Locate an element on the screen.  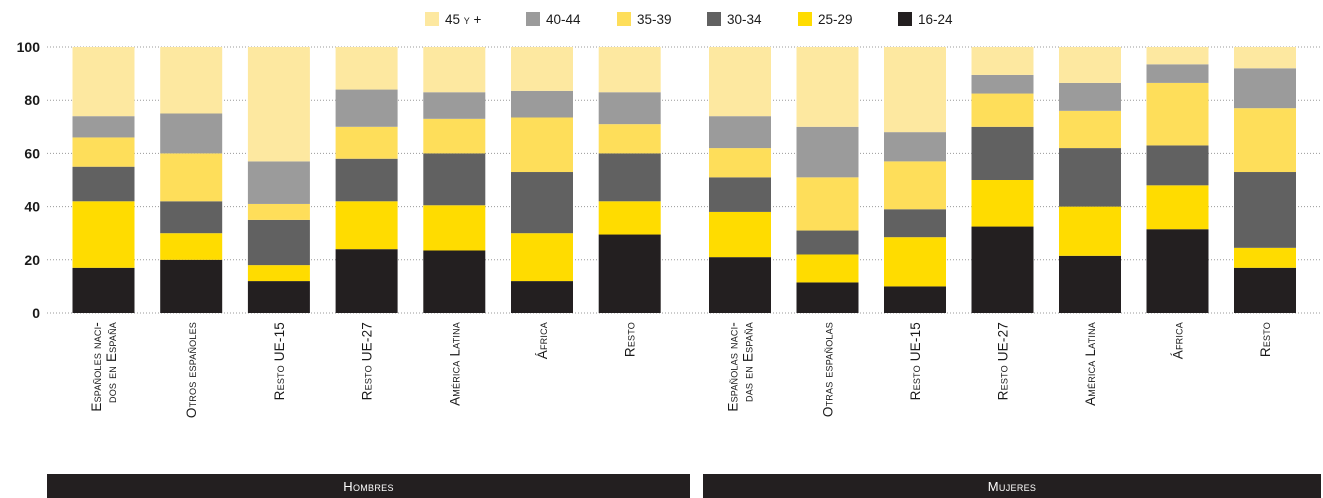
y-tick-label: 40 is located at coordinates (32, 207).